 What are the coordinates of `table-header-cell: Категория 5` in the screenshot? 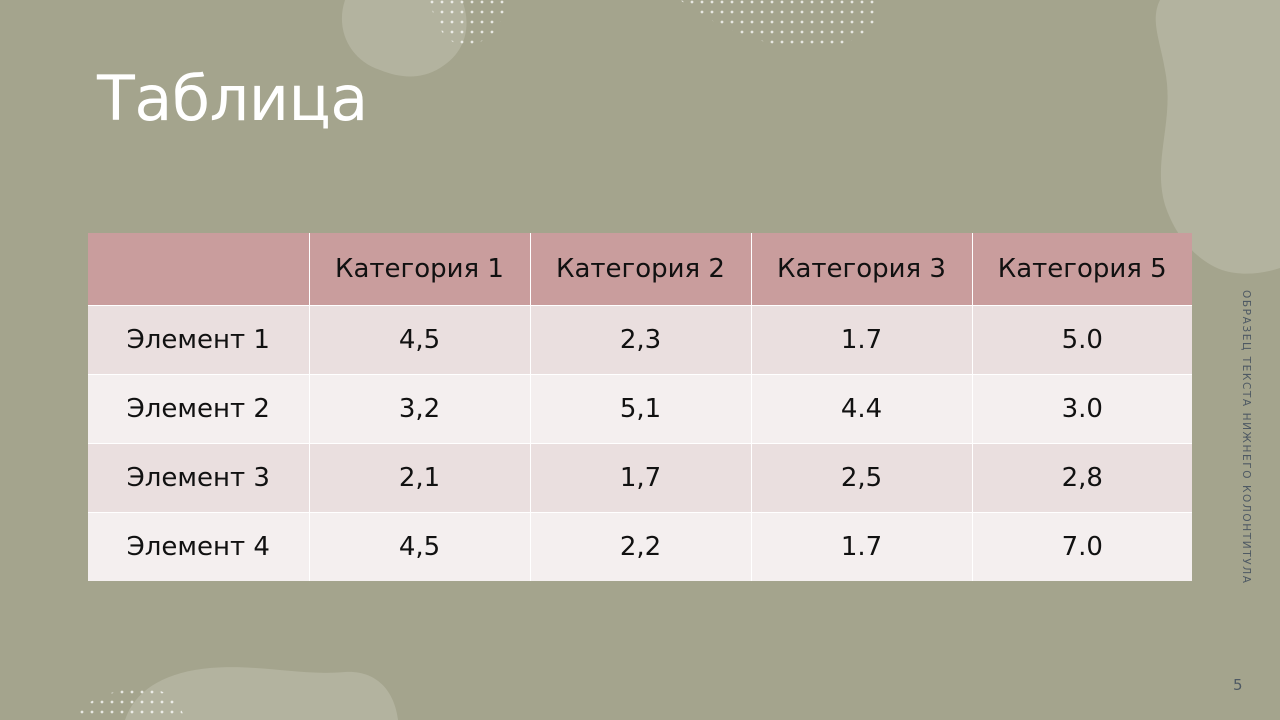 It's located at (1081, 269).